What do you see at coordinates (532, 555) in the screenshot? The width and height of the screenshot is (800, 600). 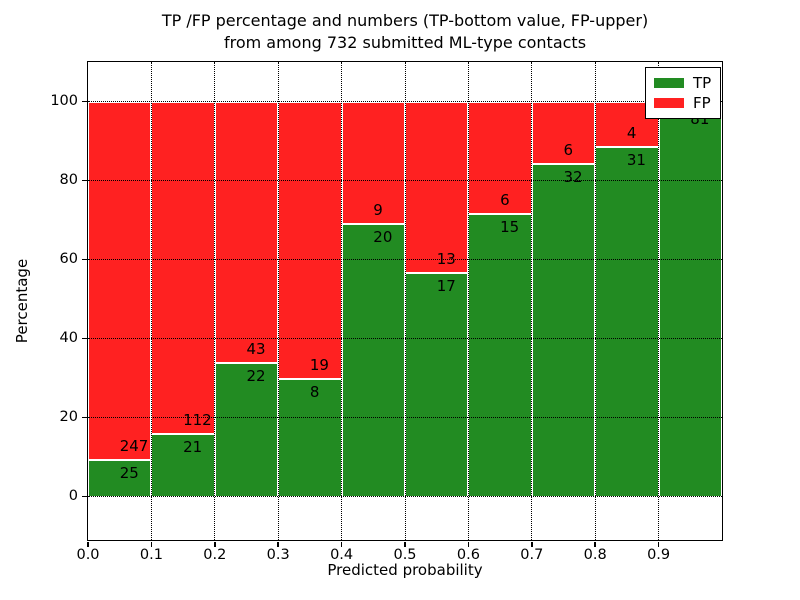 I see `x-tick-label: 0.7` at bounding box center [532, 555].